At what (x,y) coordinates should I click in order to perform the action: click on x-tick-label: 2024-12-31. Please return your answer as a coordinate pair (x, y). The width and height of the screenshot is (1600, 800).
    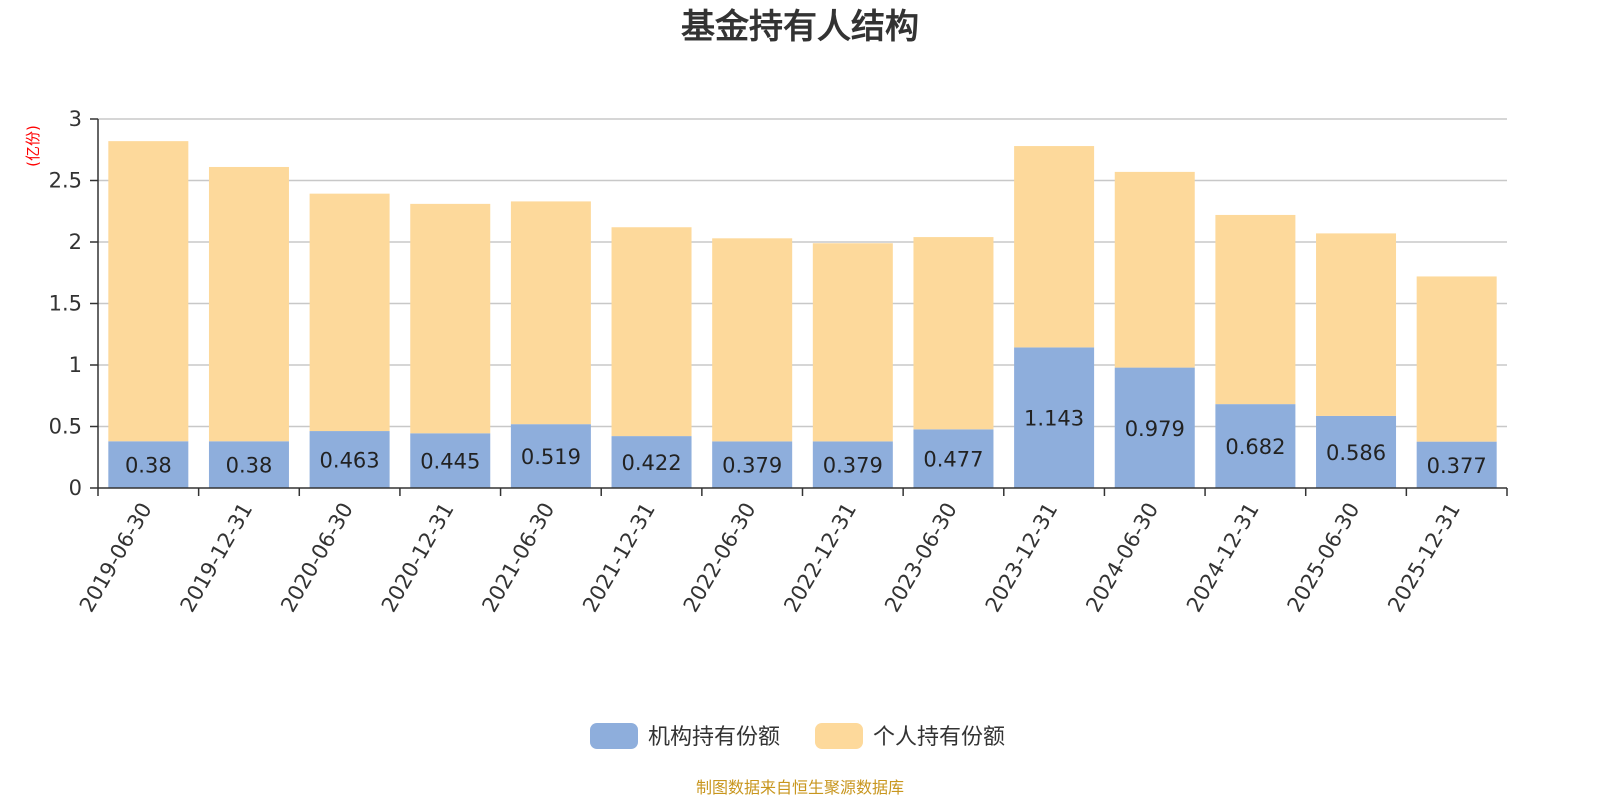
    Looking at the image, I should click on (1223, 558).